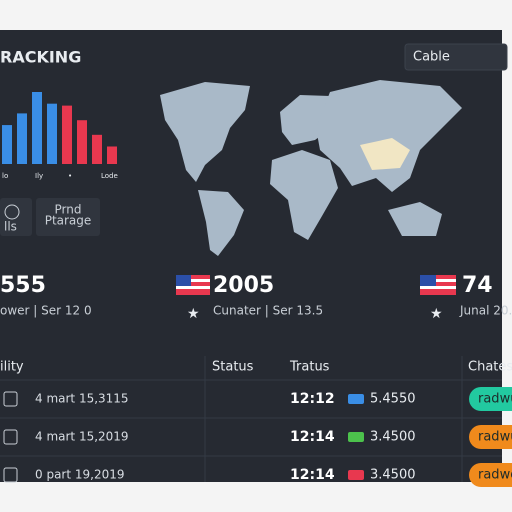 Image resolution: width=512 pixels, height=512 pixels. What do you see at coordinates (456, 57) in the screenshot?
I see `dropdown` at bounding box center [456, 57].